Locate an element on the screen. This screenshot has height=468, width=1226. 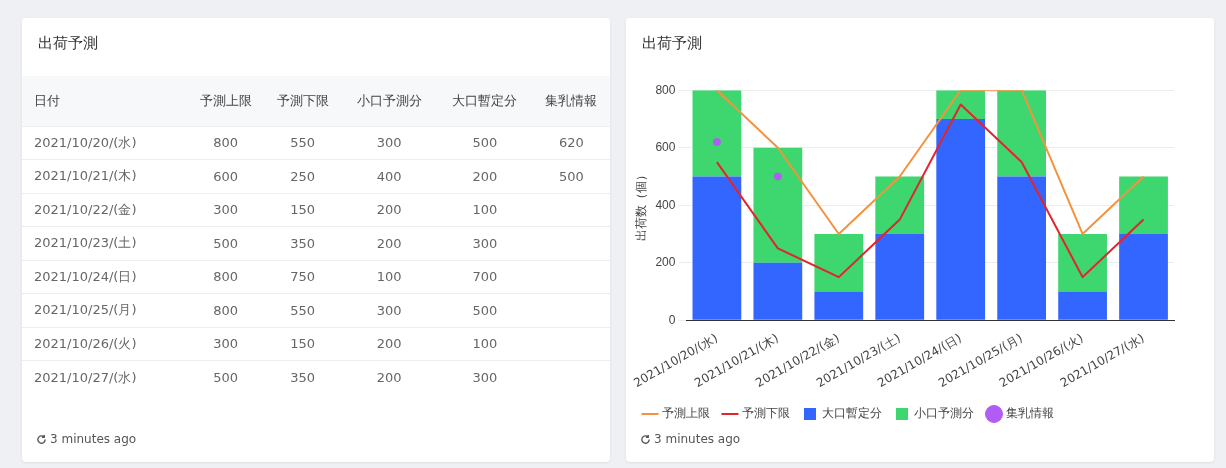
legend-label: 集乳情報 is located at coordinates (1030, 413).